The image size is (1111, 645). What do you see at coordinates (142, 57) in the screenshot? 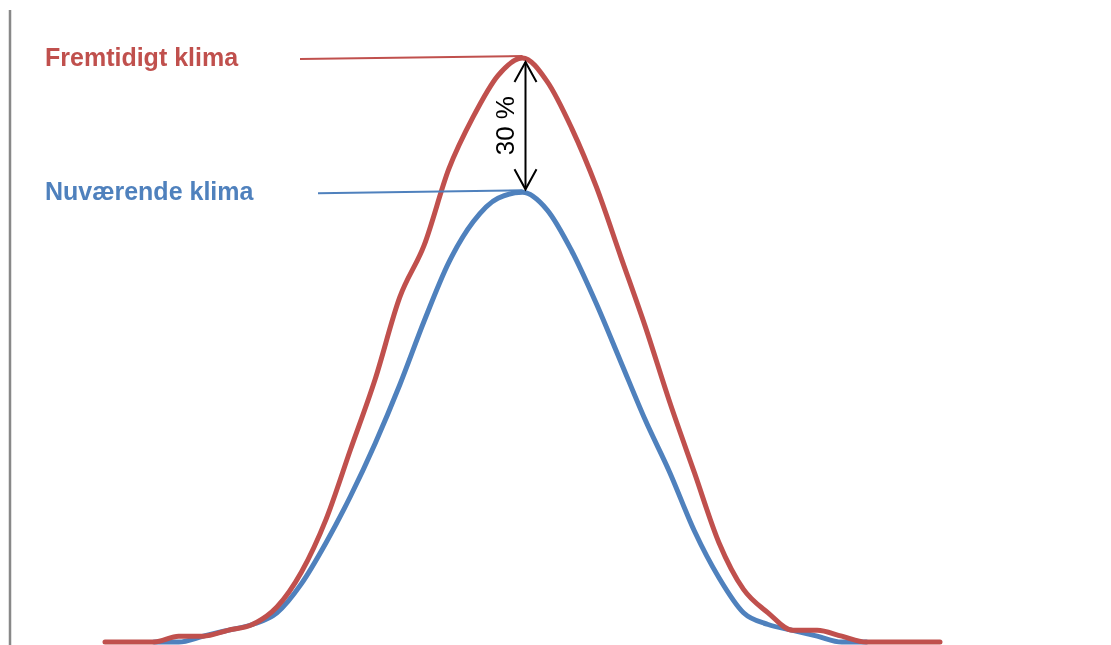
I see `text: Fremtidigt klima` at bounding box center [142, 57].